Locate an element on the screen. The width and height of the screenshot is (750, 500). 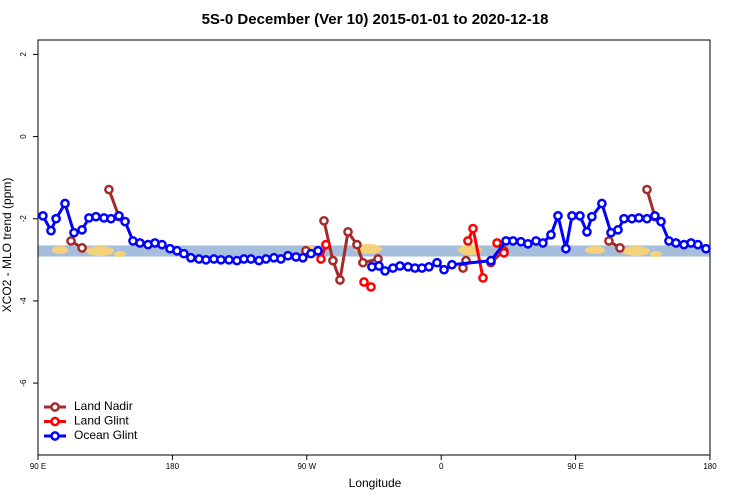
y-tick-label: -2 is located at coordinates (23, 219).